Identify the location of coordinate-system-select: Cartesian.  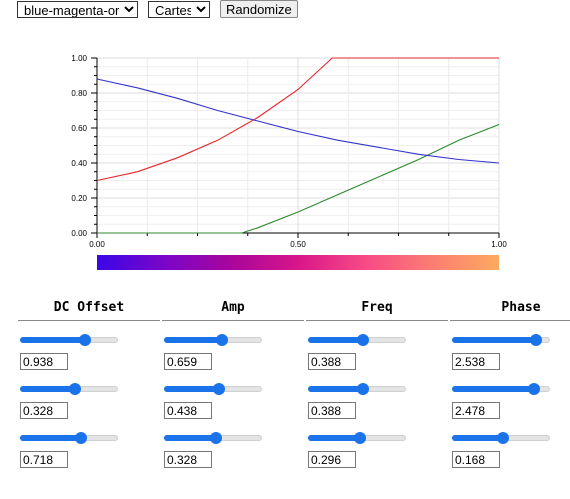
(179, 9).